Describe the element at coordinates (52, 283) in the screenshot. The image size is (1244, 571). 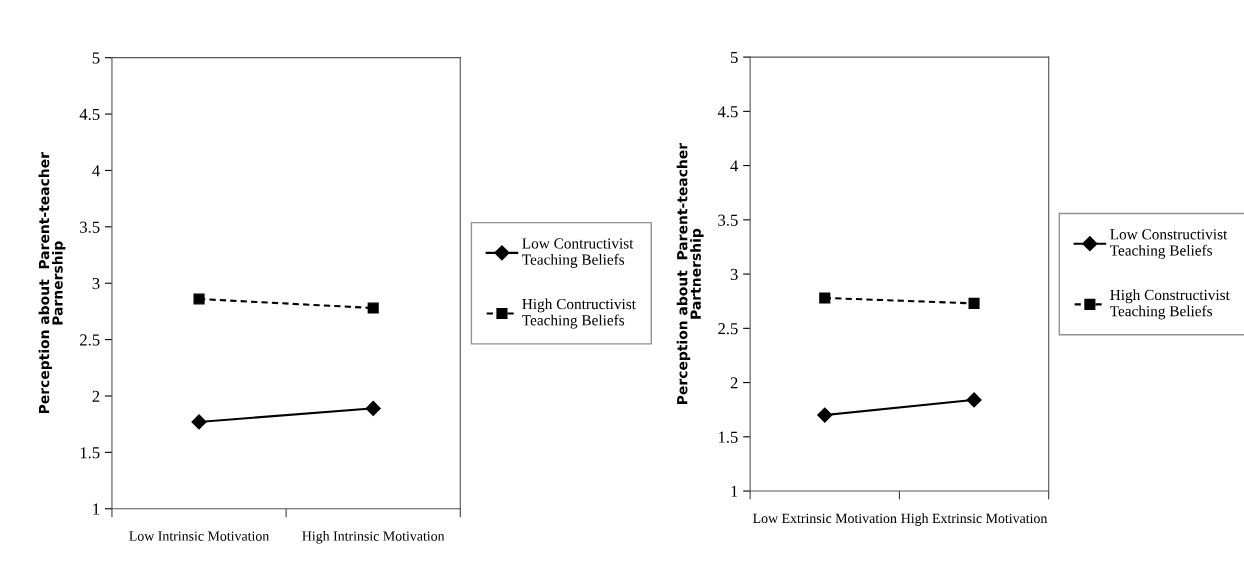
I see `y-axis-title: Perception about Parent-teacher Parnership` at that location.